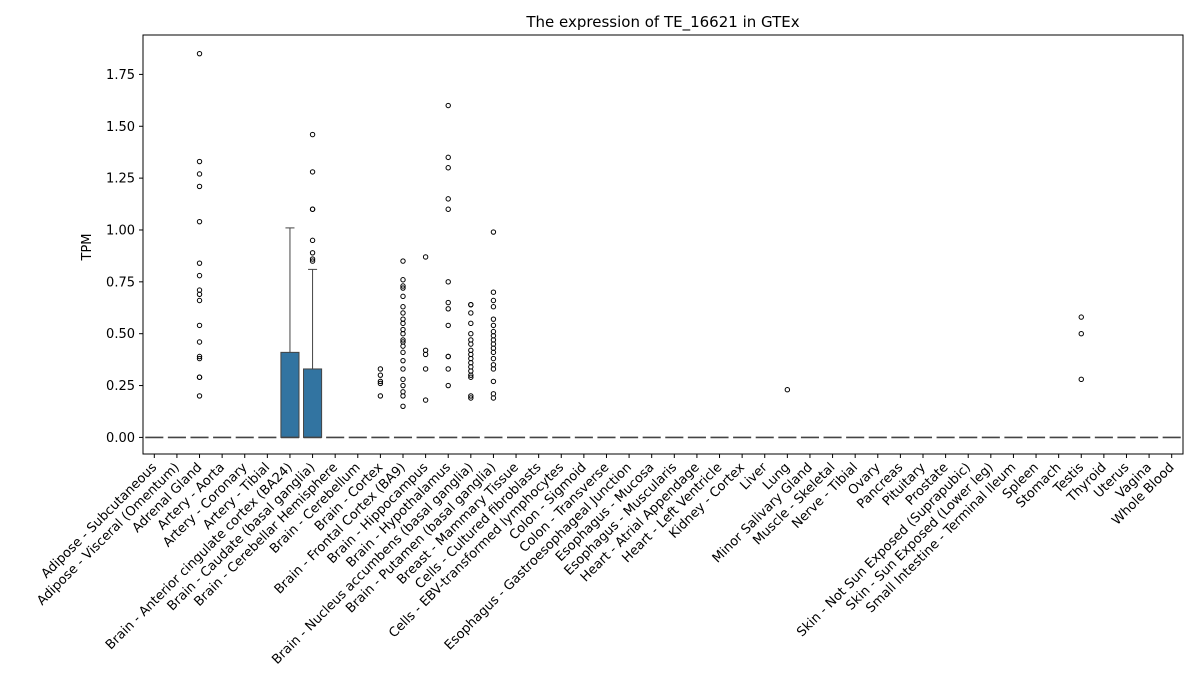 This screenshot has height=700, width=1200. What do you see at coordinates (120, 179) in the screenshot?
I see `y-tick-label: 1.25` at bounding box center [120, 179].